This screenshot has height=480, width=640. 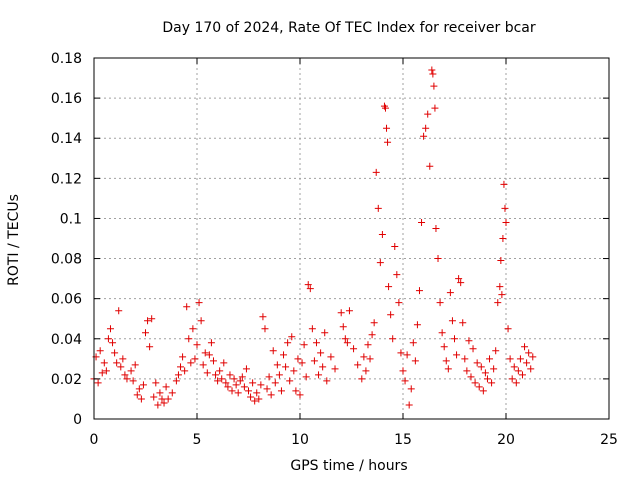 What do you see at coordinates (66, 380) in the screenshot?
I see `y-tick-label: 0.02` at bounding box center [66, 380].